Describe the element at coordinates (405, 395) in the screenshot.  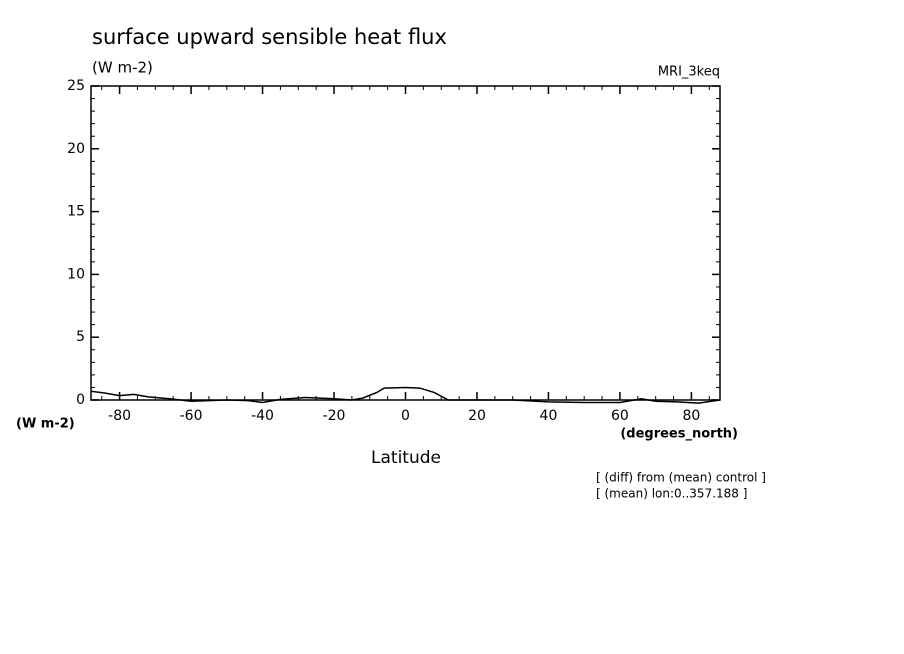
I see `data-line` at that location.